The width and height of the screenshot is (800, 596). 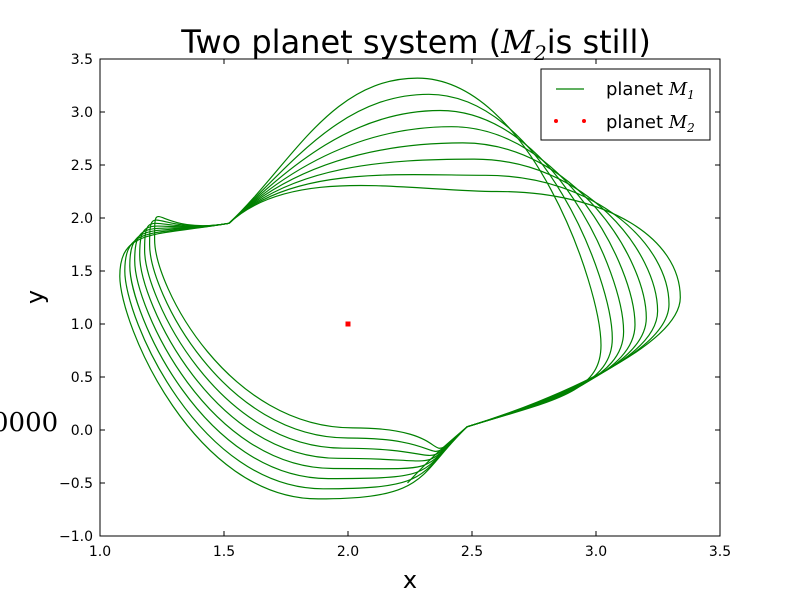 I want to click on planet-m2-point, so click(x=348, y=324).